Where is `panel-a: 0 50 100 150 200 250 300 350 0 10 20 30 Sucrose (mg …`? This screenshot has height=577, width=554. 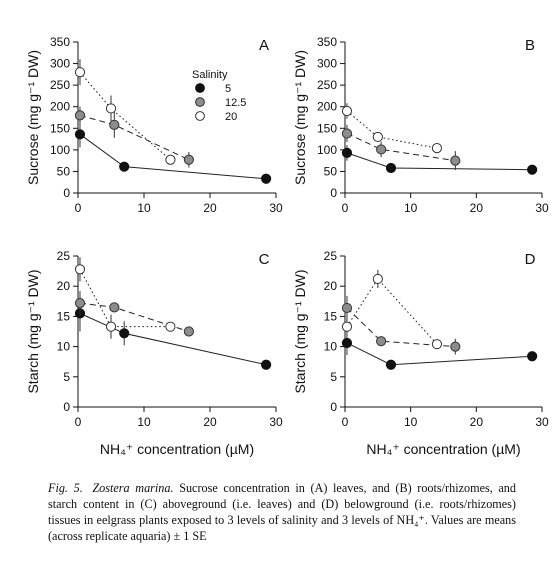
panel-a: 0 50 100 150 200 250 300 350 0 10 20 30 Sucrose (mg … is located at coordinates (154, 125).